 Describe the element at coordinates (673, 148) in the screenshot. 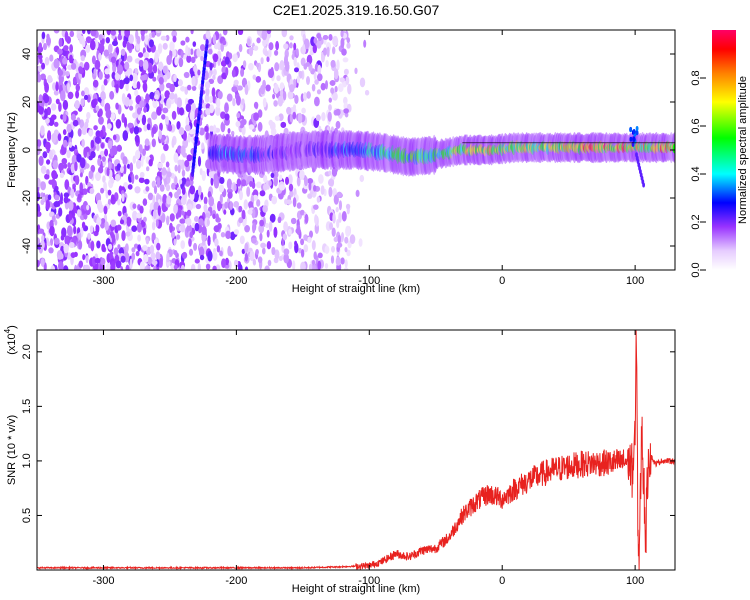

I see `ridge-core` at that location.